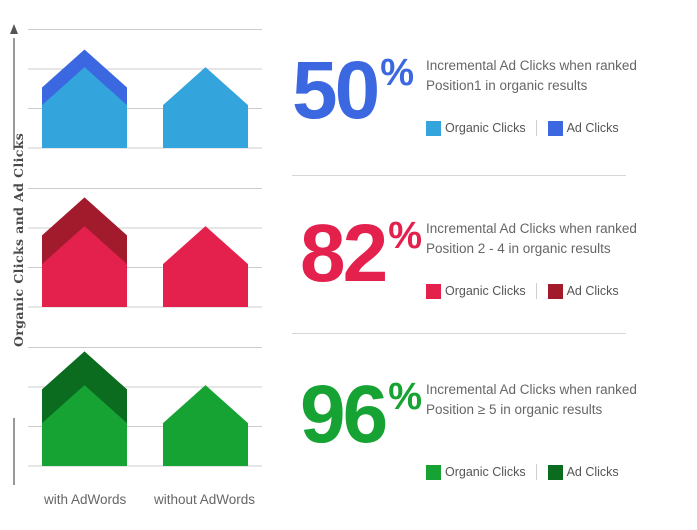 The height and width of the screenshot is (530, 697). Describe the element at coordinates (507, 85) in the screenshot. I see `description-line-2: Position1 in organic results` at that location.